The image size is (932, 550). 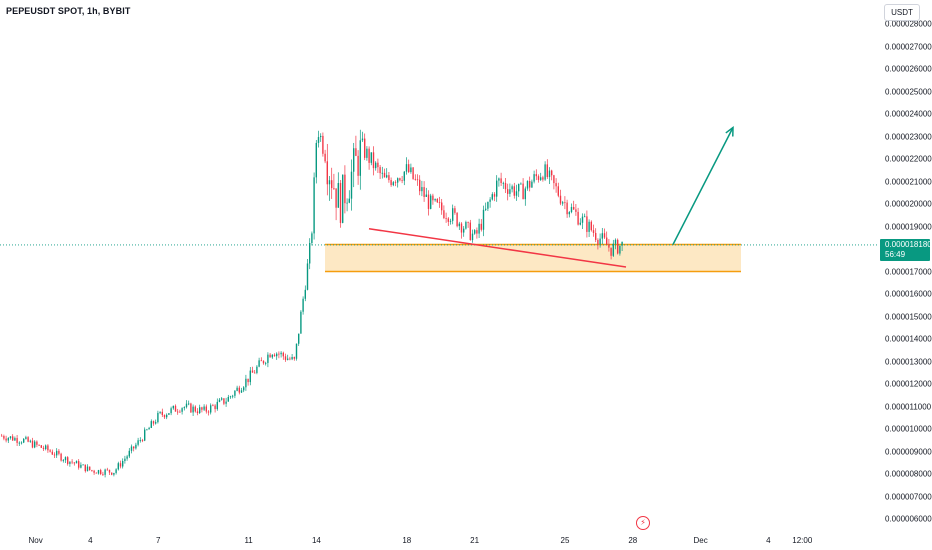 I want to click on currency-button: USDT, so click(x=902, y=12).